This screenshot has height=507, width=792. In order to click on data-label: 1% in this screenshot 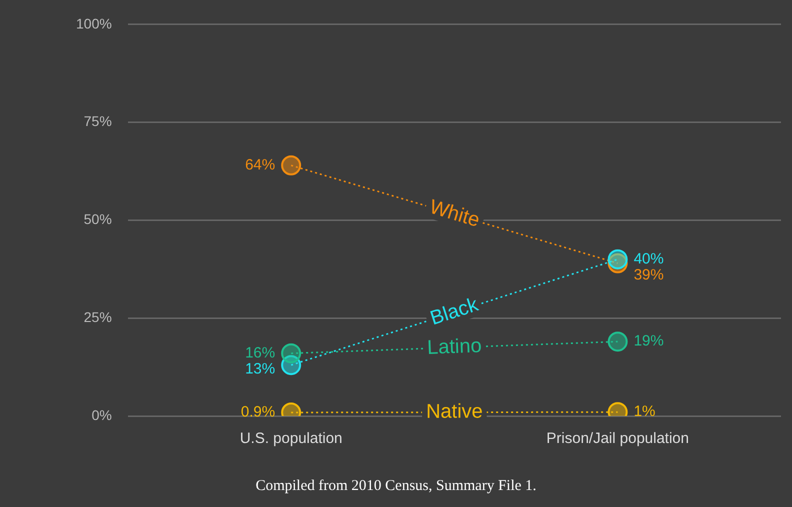, I will do `click(645, 411)`.